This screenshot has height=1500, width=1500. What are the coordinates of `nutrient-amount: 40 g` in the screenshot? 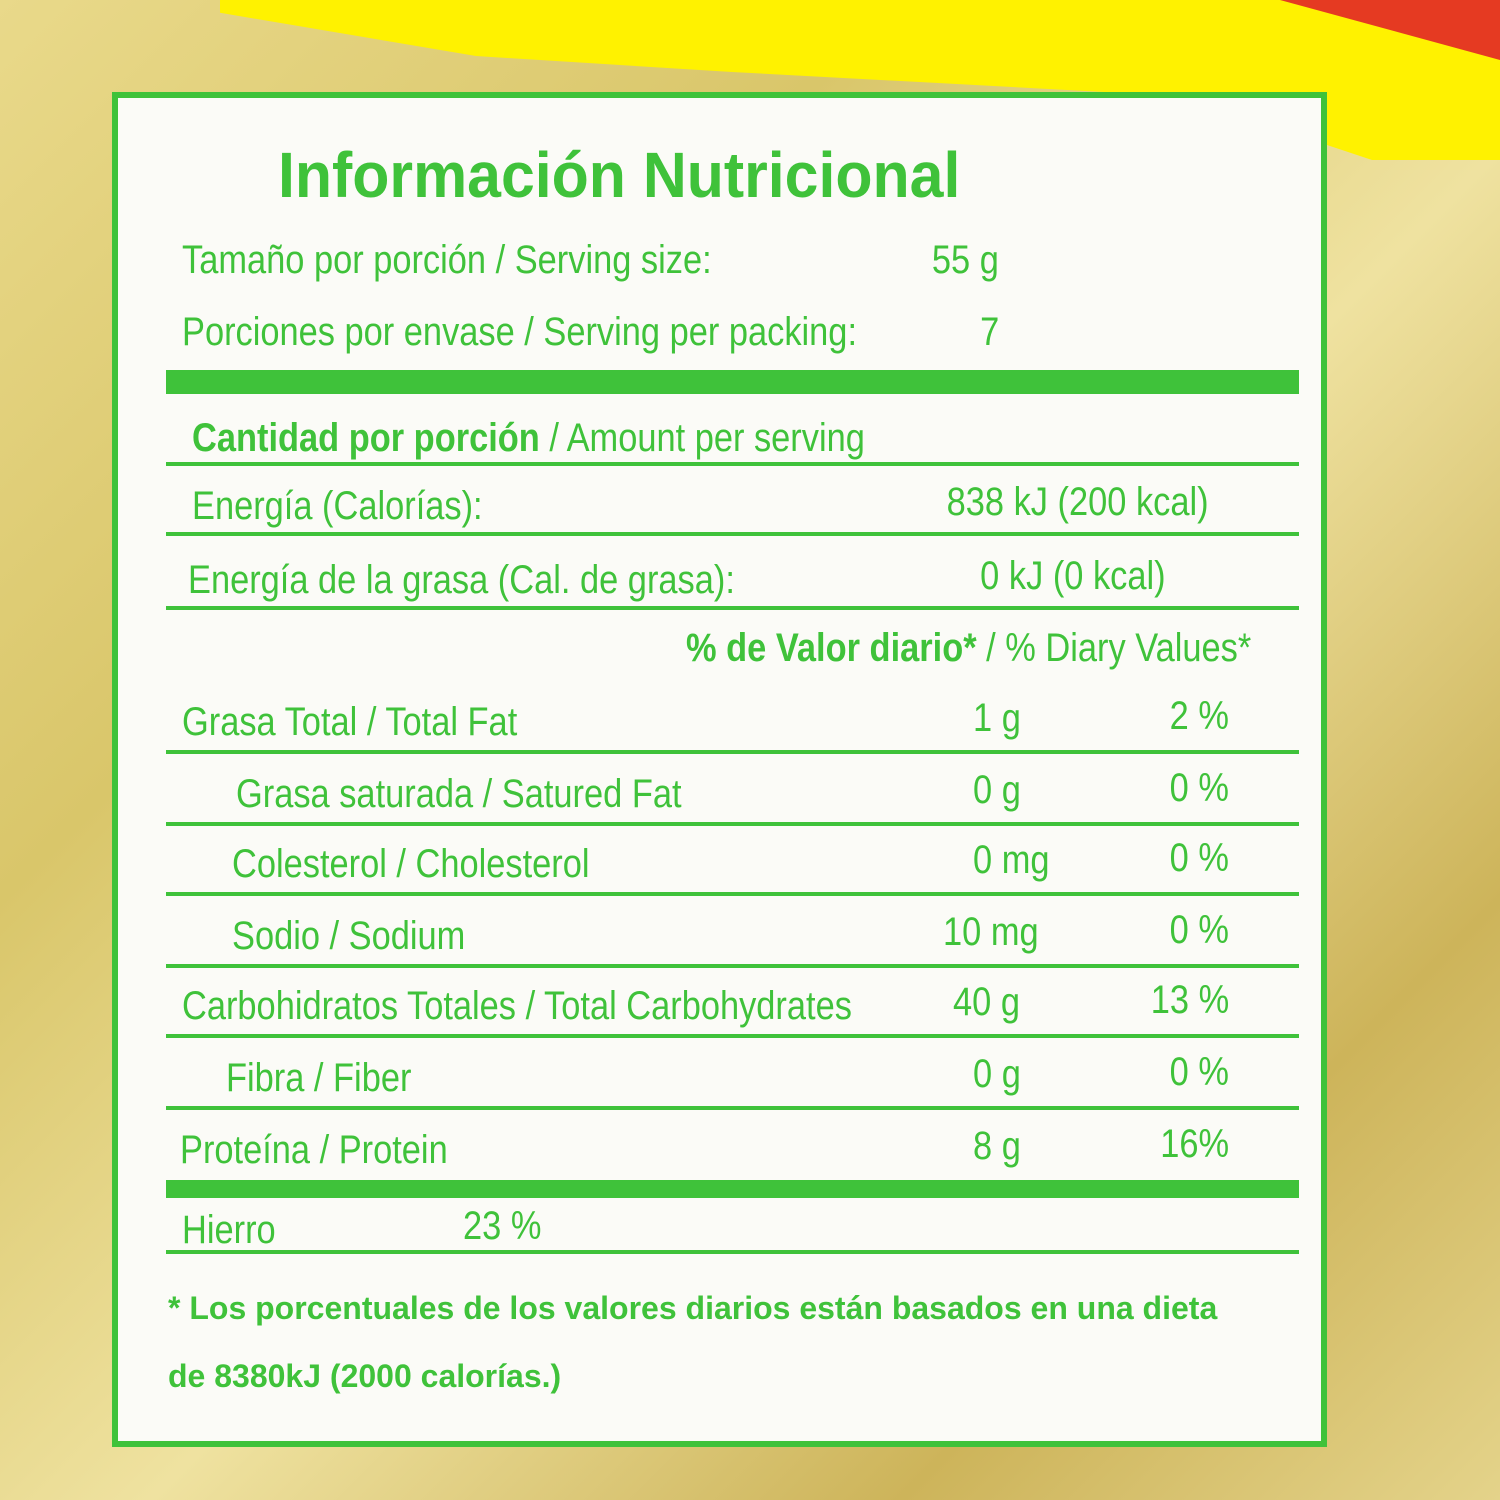 It's located at (986, 1002).